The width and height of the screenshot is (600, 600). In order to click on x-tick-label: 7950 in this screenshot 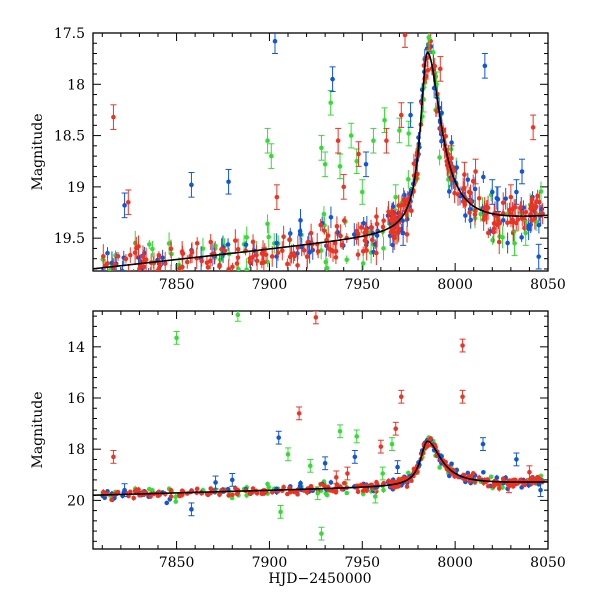, I will do `click(362, 285)`.